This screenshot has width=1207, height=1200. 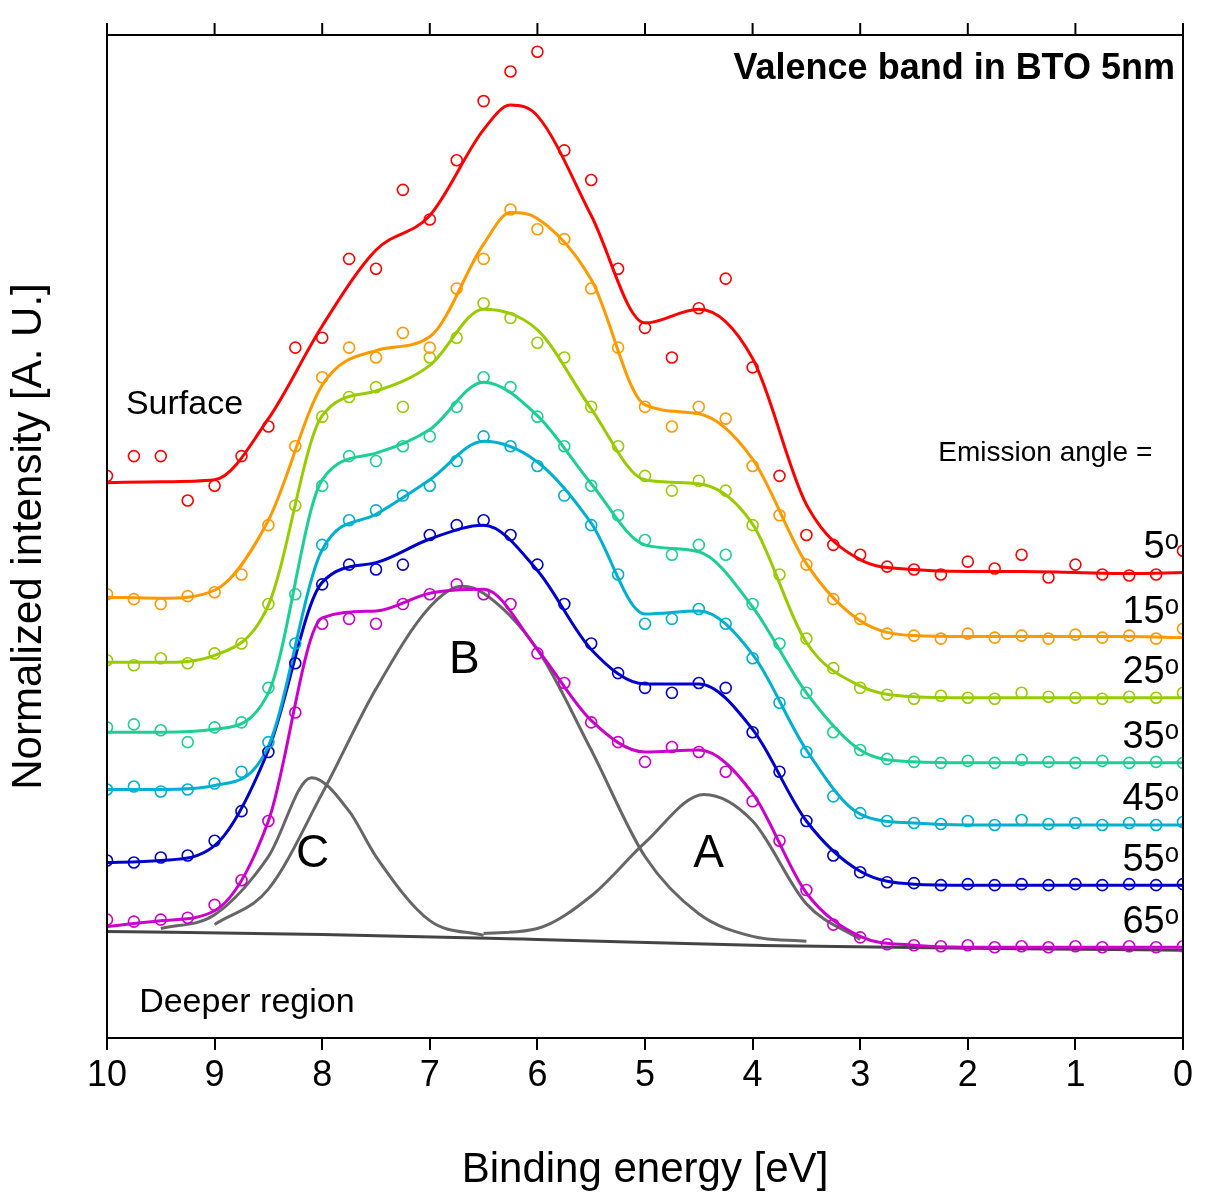 I want to click on annotation: Emission angle =, so click(x=1045, y=451).